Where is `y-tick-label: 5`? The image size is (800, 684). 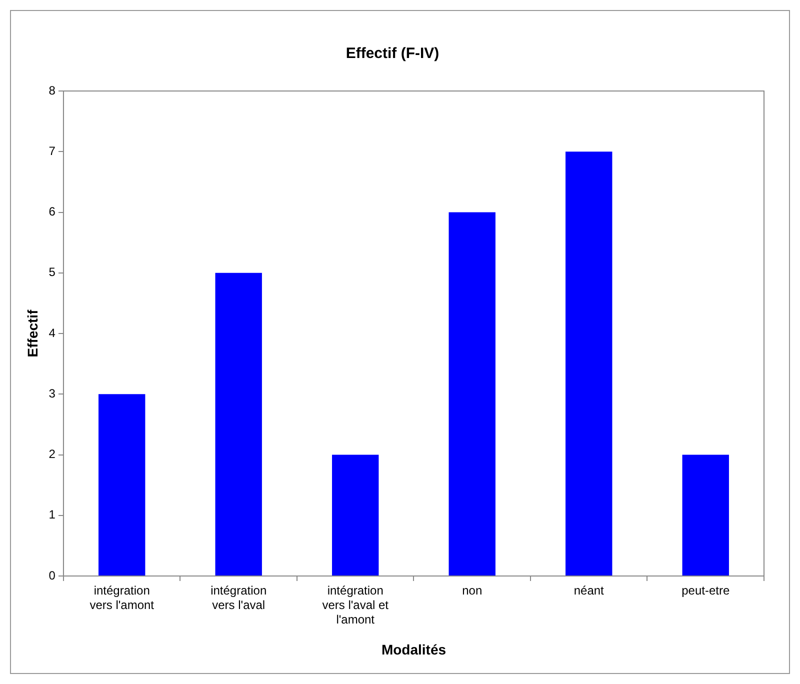 y-tick-label: 5 is located at coordinates (52, 272).